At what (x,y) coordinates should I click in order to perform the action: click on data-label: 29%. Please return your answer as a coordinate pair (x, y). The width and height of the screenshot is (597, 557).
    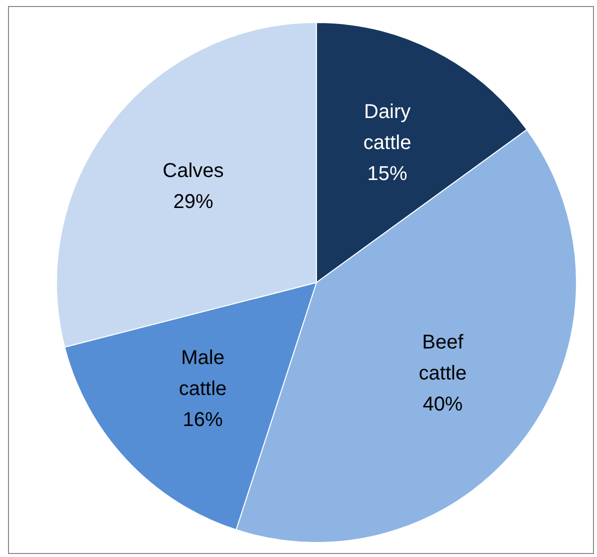
    Looking at the image, I should click on (193, 201).